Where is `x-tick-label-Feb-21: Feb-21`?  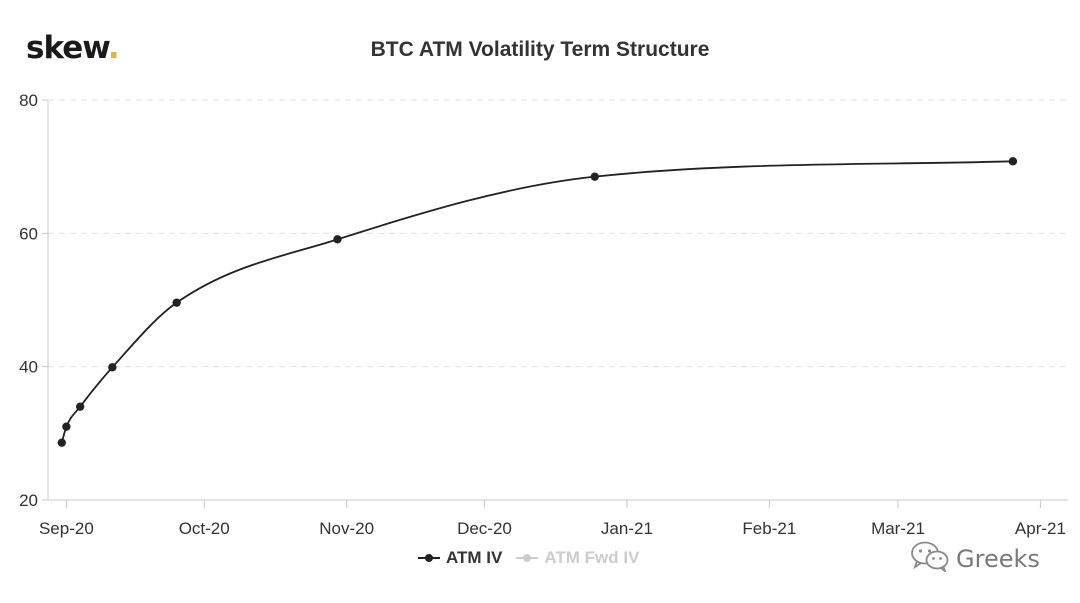 x-tick-label-Feb-21: Feb-21 is located at coordinates (769, 528).